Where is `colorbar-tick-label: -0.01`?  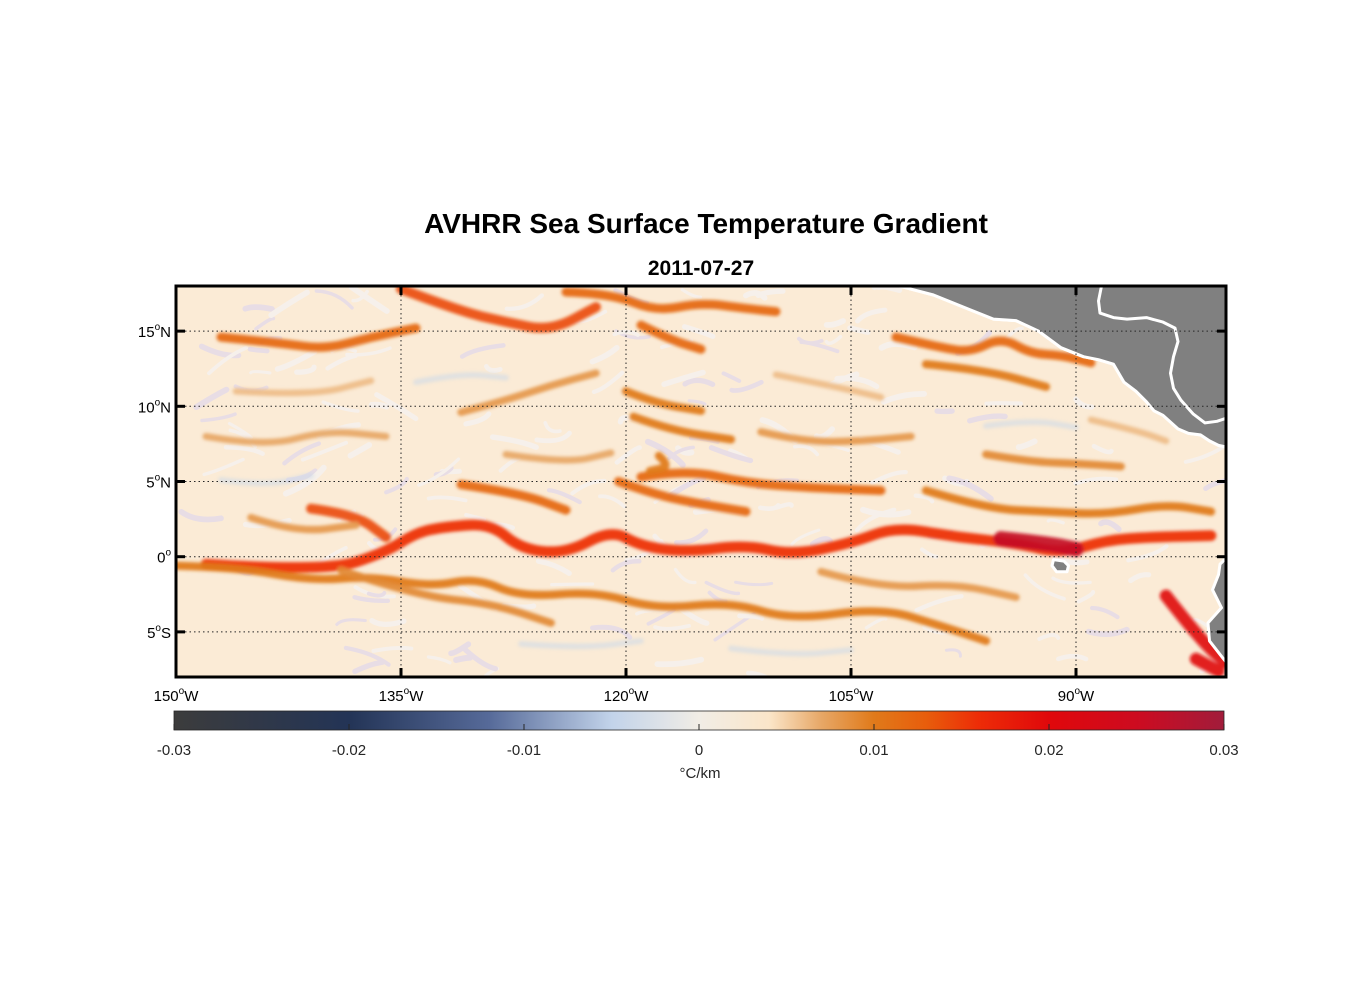
colorbar-tick-label: -0.01 is located at coordinates (524, 750).